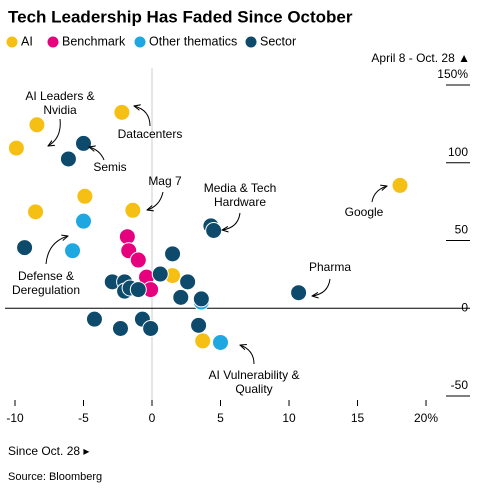  I want to click on annotation: Media & Tech, so click(240, 188).